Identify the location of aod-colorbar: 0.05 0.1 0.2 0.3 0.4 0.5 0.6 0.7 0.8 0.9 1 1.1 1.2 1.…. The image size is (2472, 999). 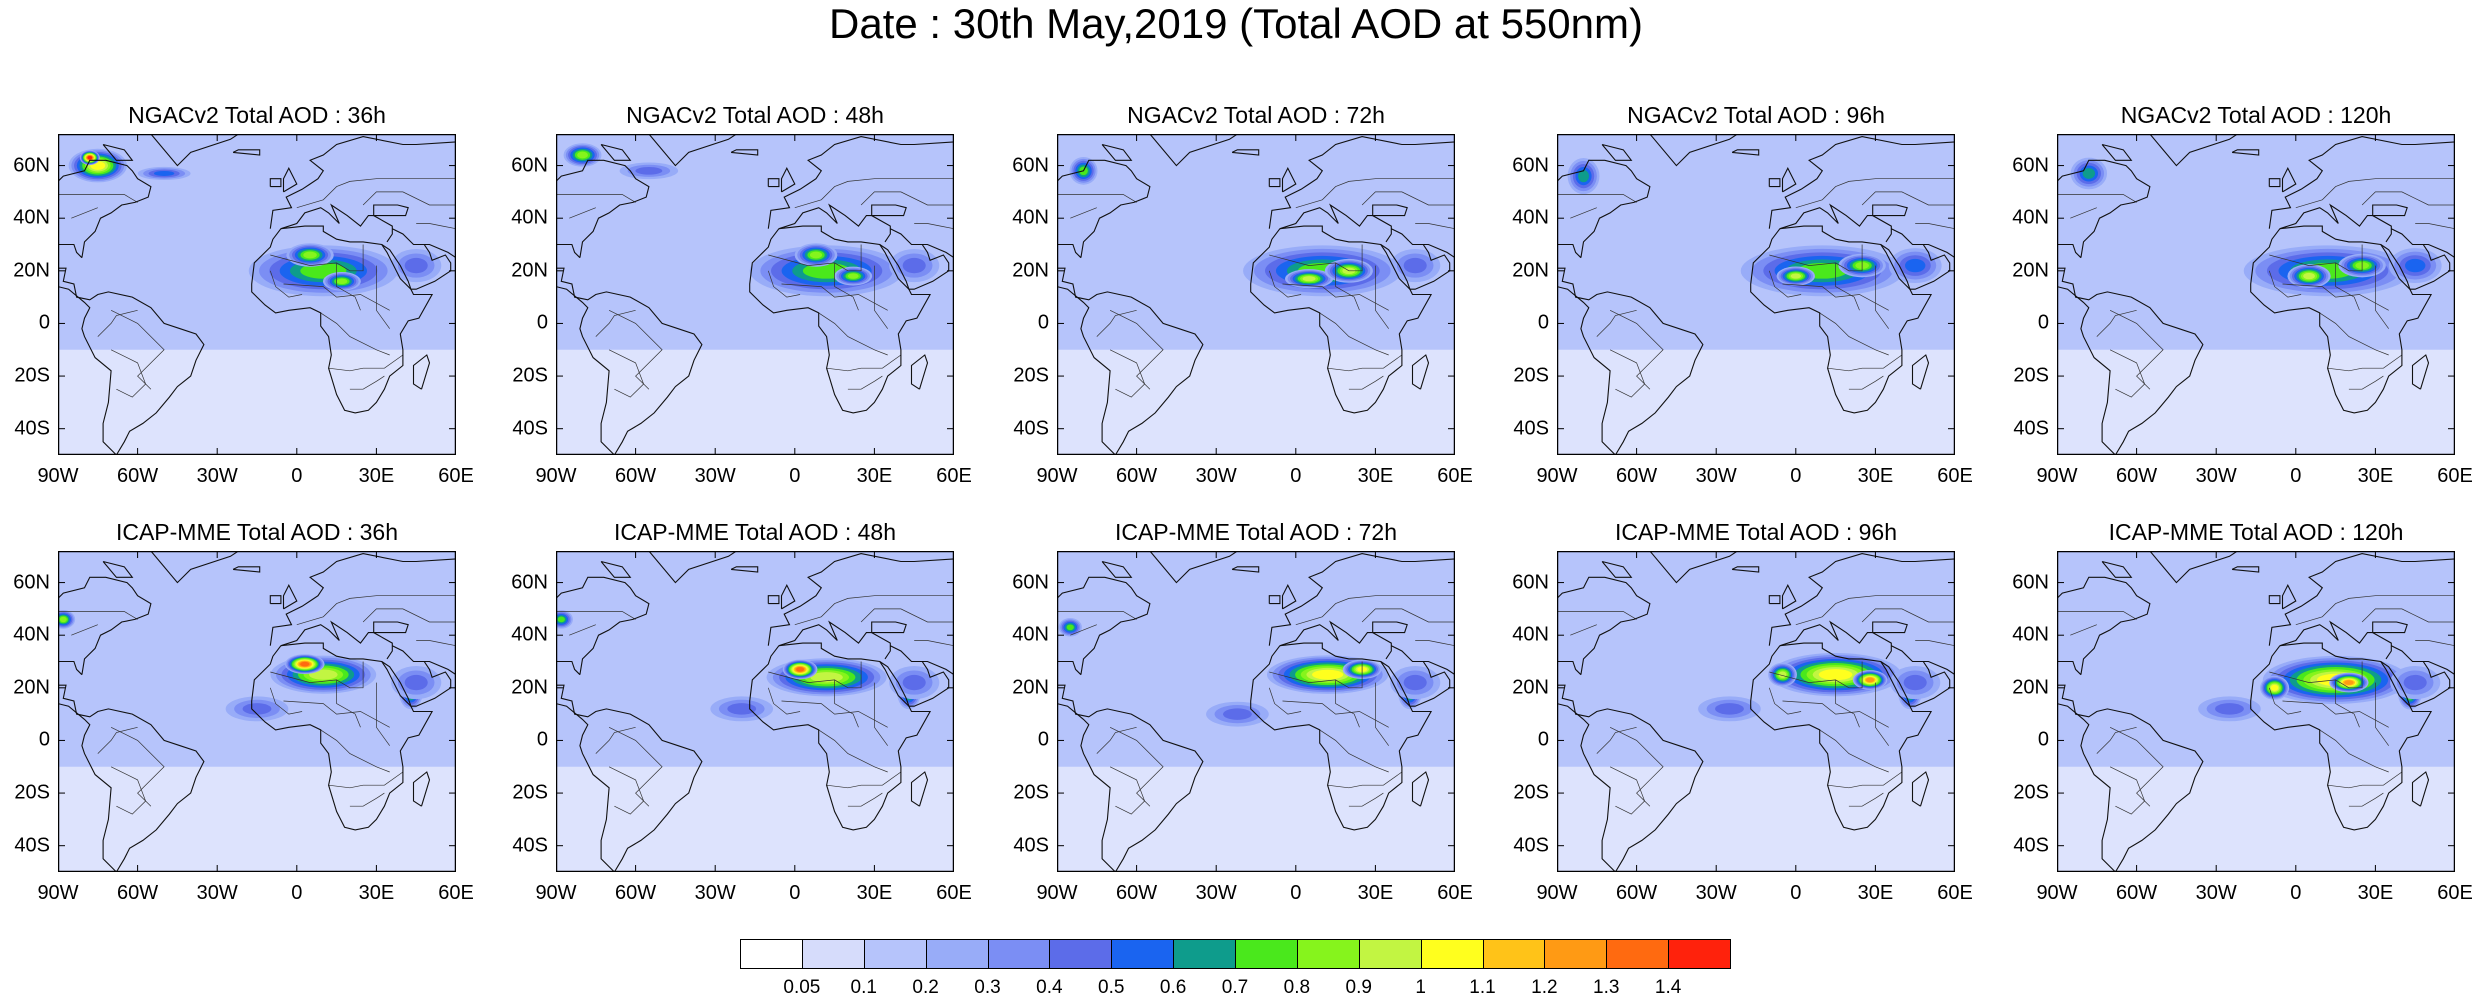
(1235, 968).